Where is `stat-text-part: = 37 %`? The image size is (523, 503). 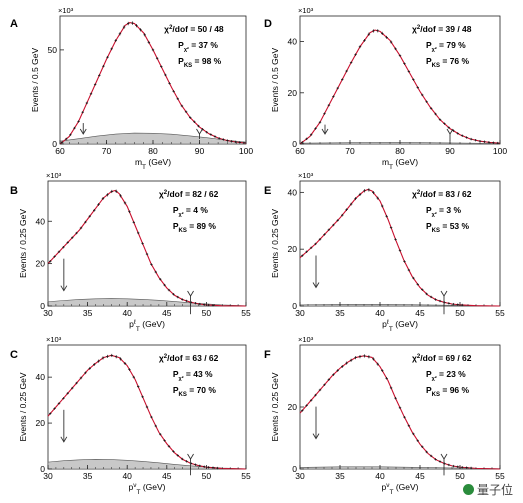 stat-text-part: = 37 % is located at coordinates (204, 45).